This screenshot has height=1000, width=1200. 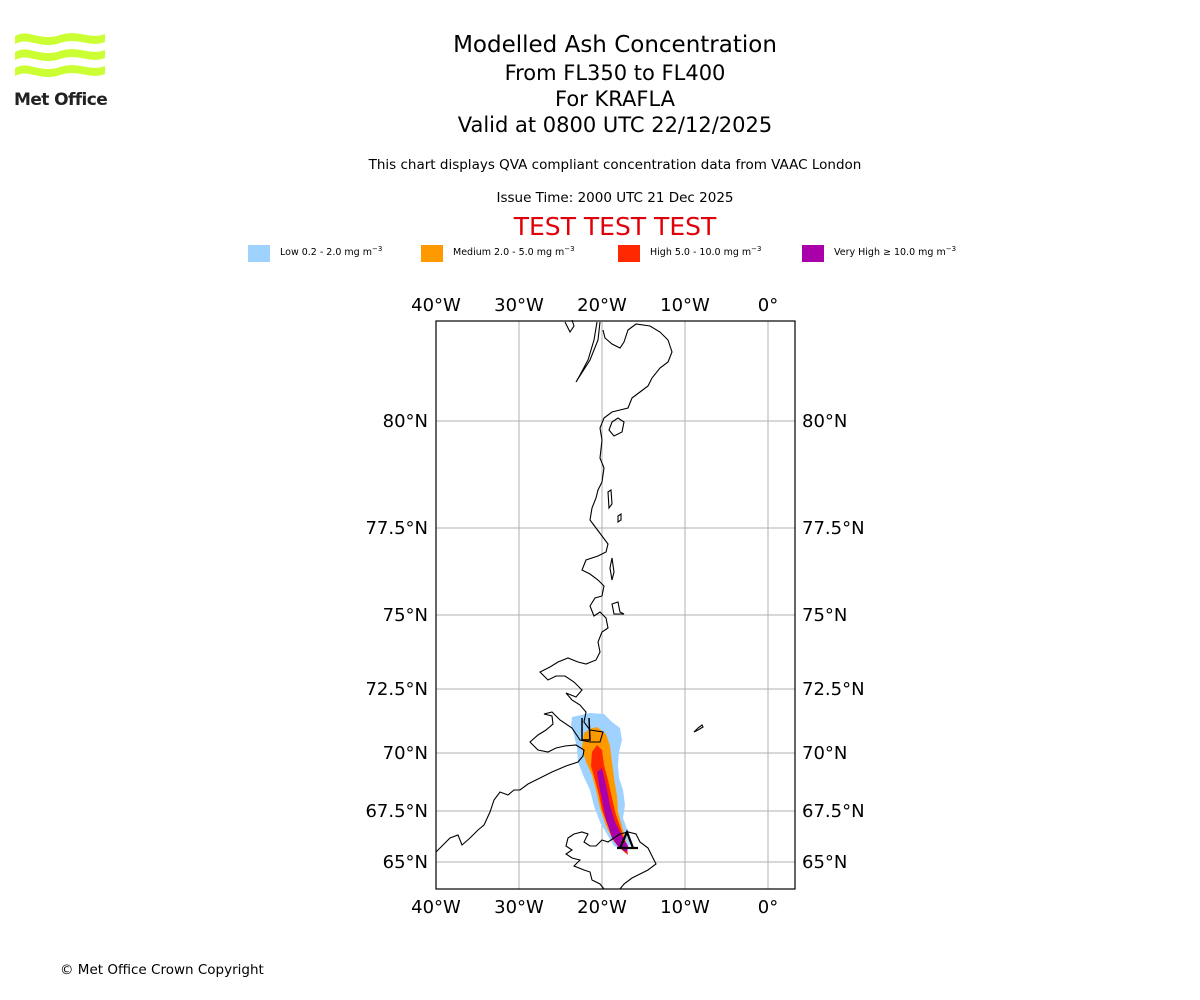 I want to click on greenland-fjord, so click(x=588, y=352).